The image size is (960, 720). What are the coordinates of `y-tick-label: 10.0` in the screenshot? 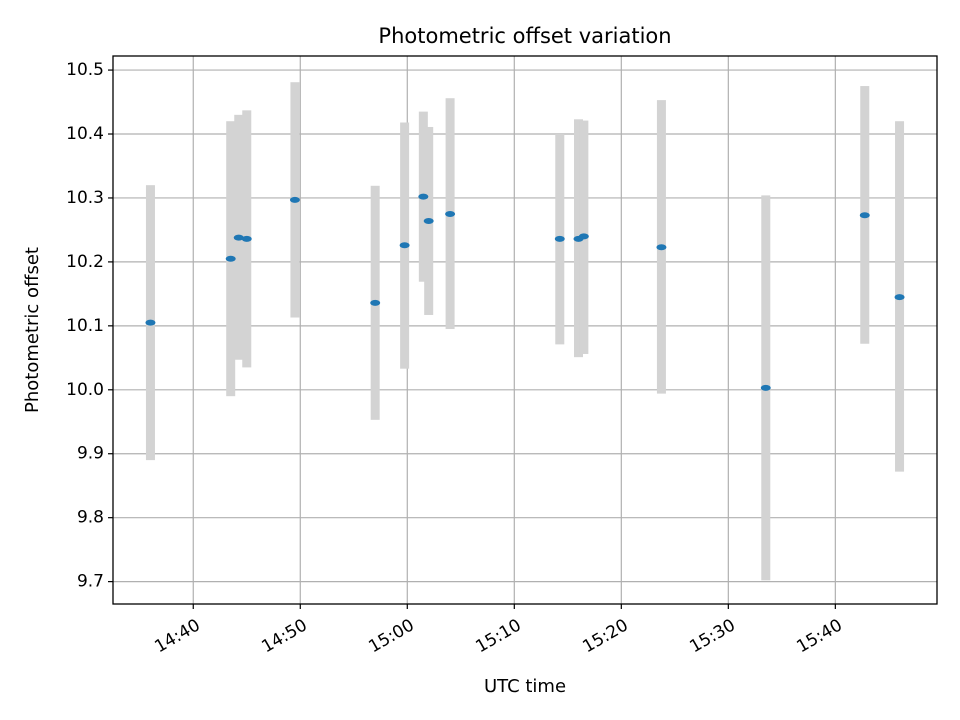 It's located at (85, 390).